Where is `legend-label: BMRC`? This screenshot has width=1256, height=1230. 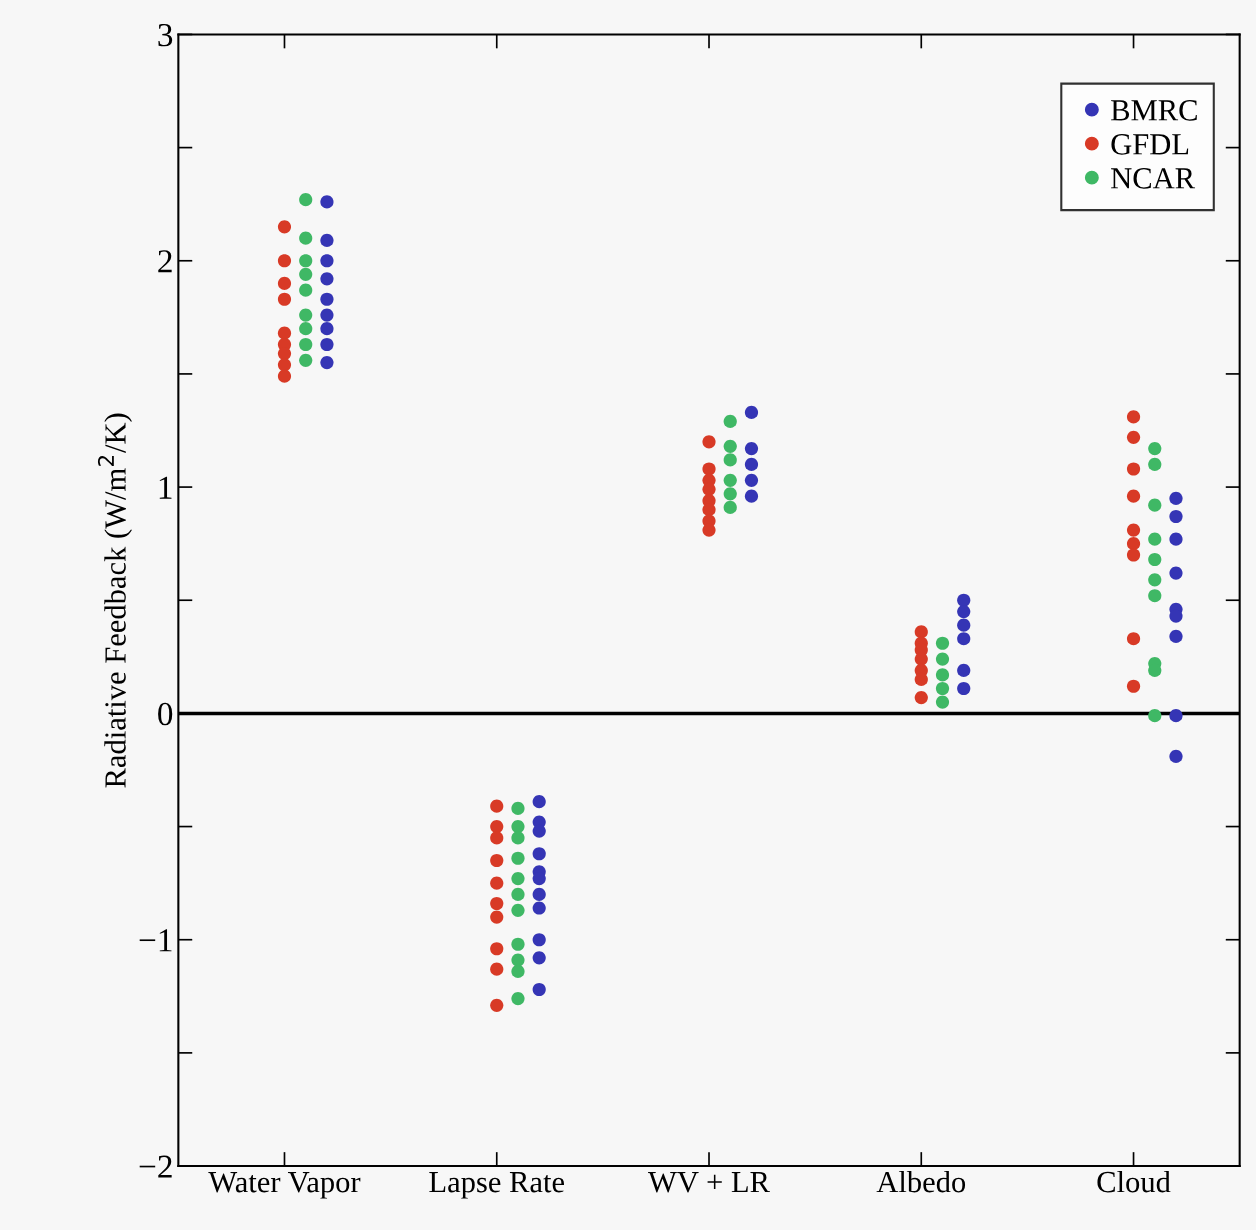 legend-label: BMRC is located at coordinates (1154, 110).